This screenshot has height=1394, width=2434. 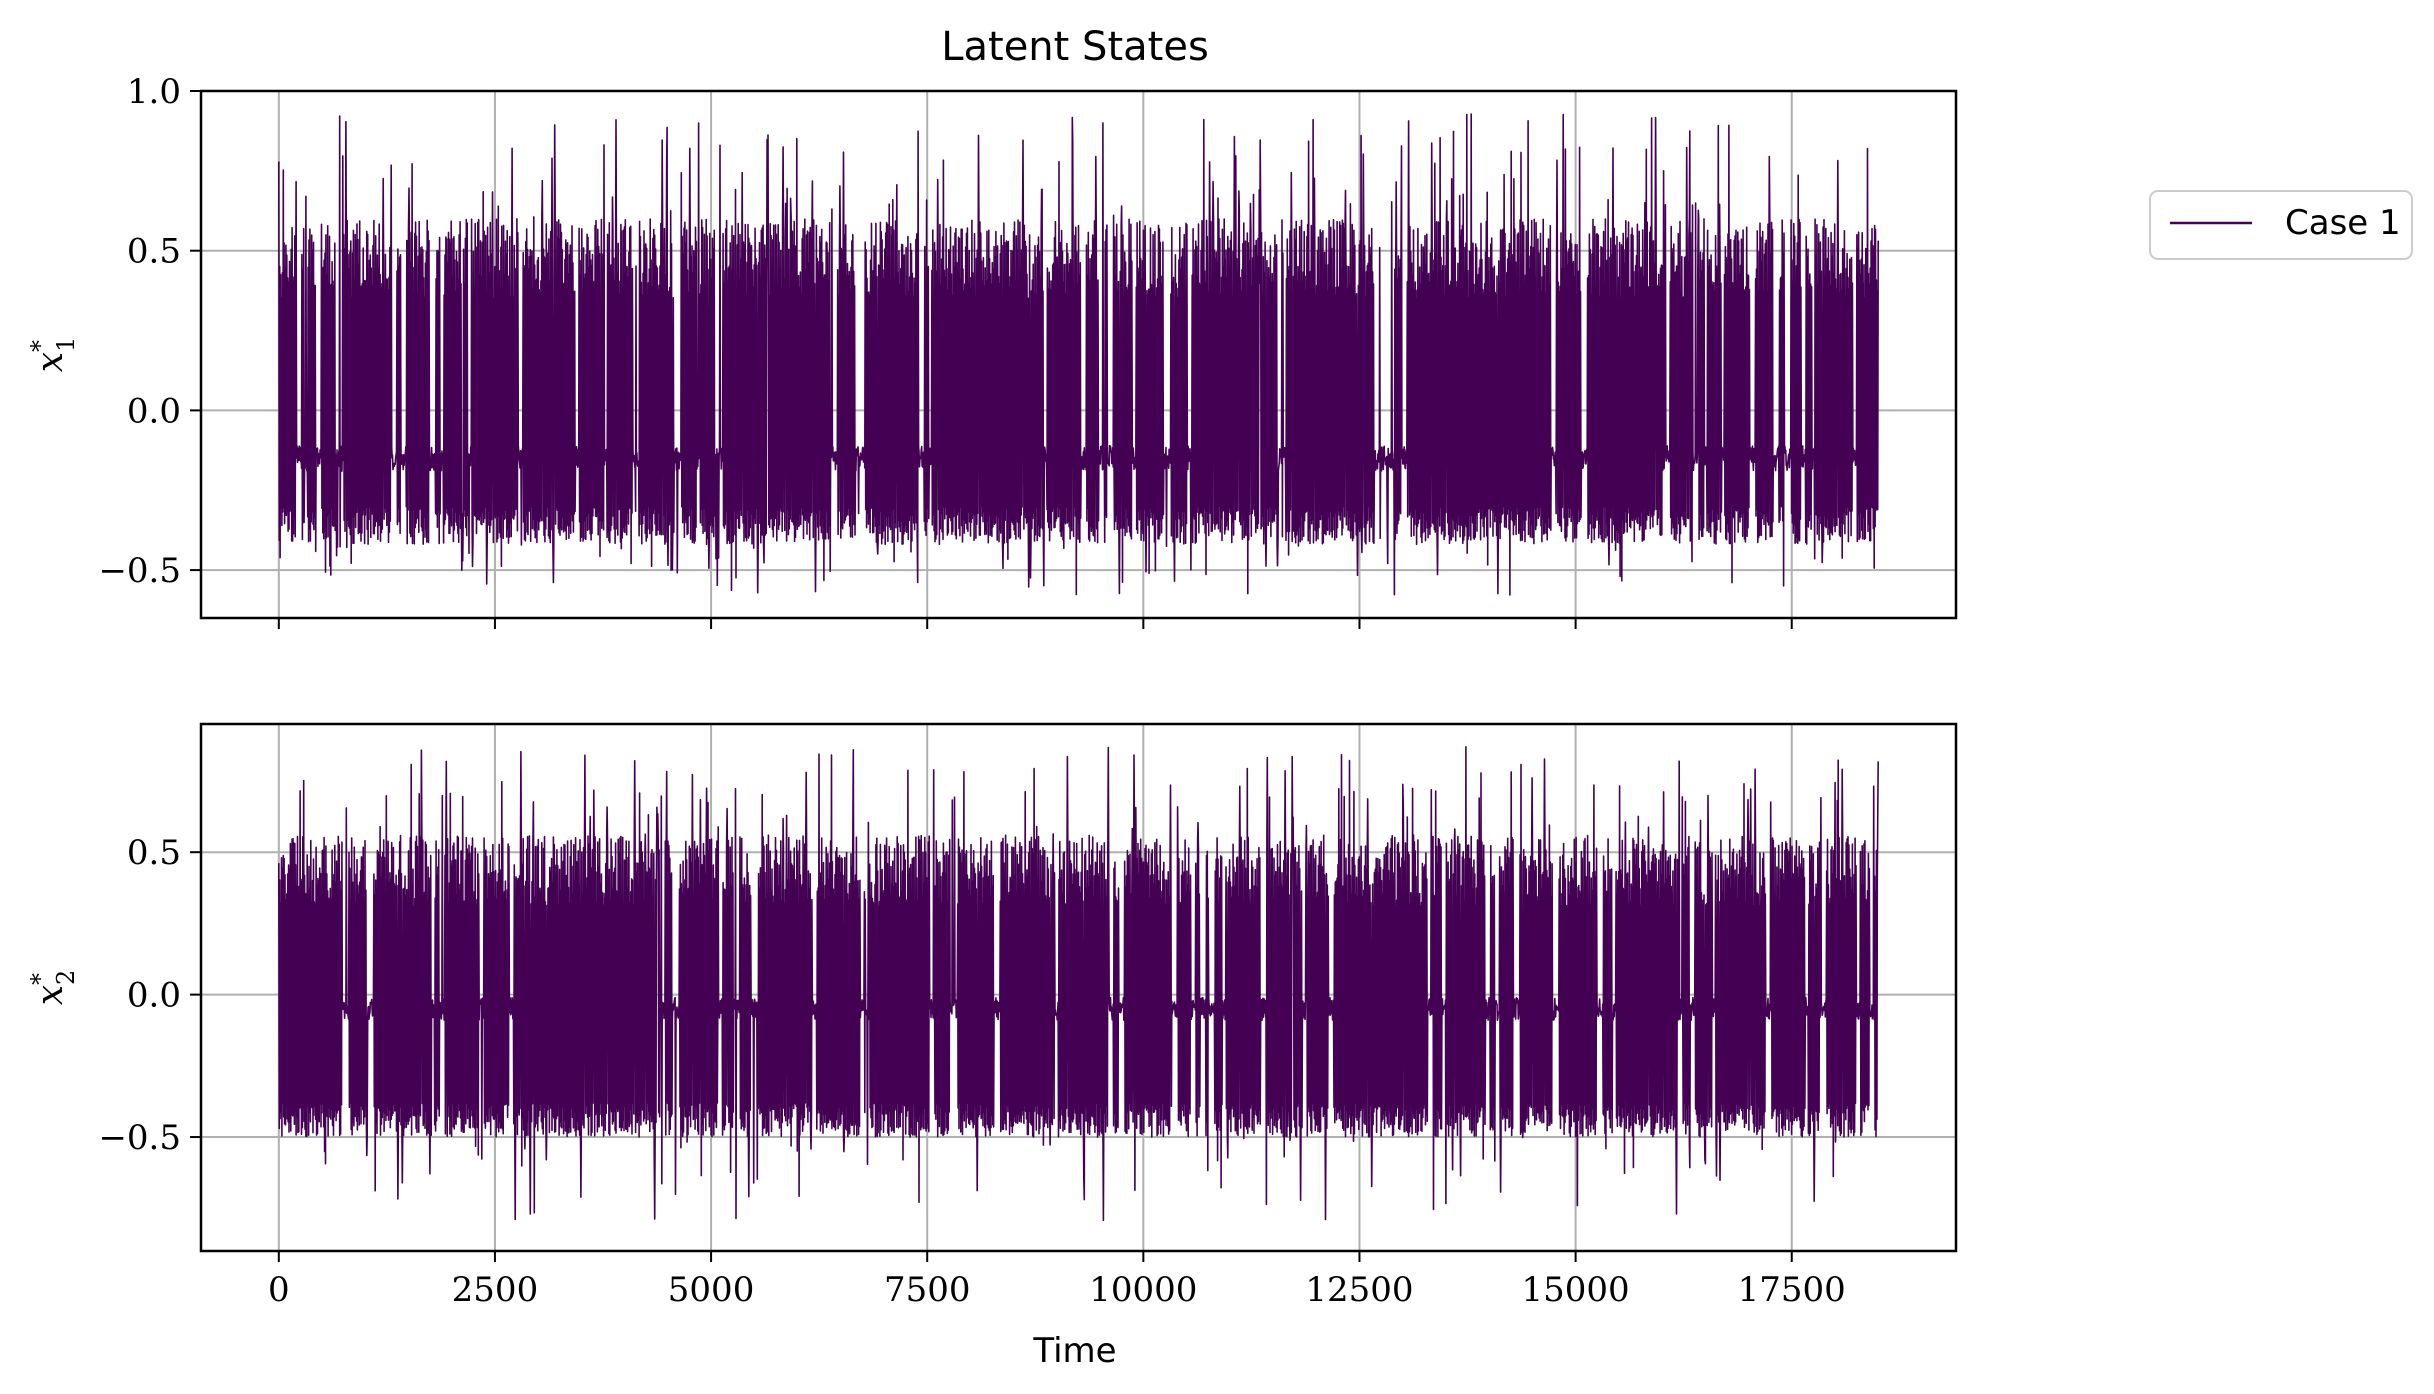 I want to click on x-tick-label-3: 7500, so click(x=927, y=1290).